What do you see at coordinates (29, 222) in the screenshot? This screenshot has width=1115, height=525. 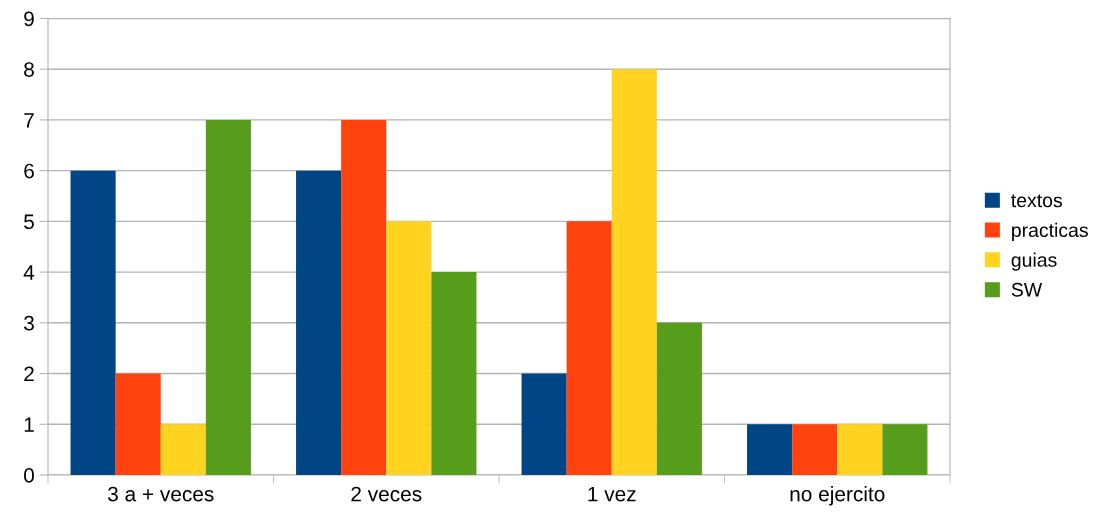 I see `y-tick-label: 5` at bounding box center [29, 222].